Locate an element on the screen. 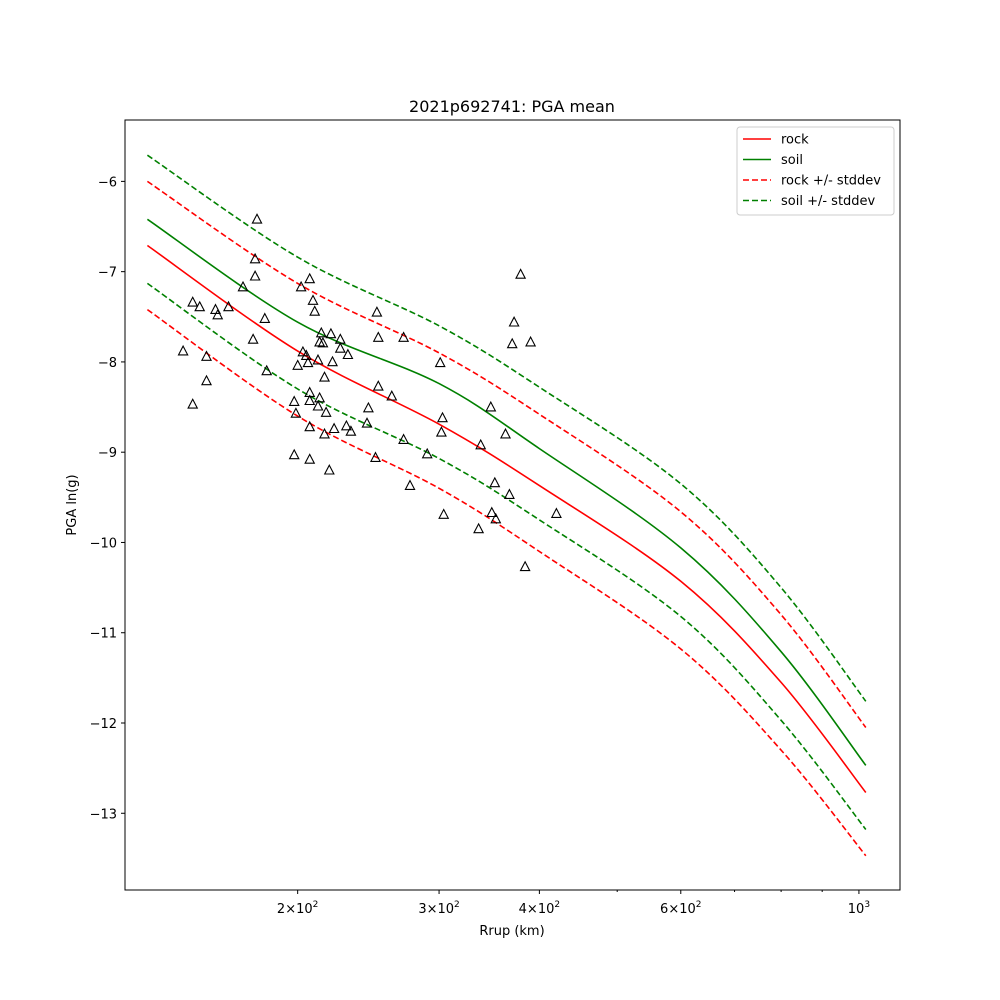 The image size is (1000, 1000). y-tick-label: −13 is located at coordinates (103, 814).